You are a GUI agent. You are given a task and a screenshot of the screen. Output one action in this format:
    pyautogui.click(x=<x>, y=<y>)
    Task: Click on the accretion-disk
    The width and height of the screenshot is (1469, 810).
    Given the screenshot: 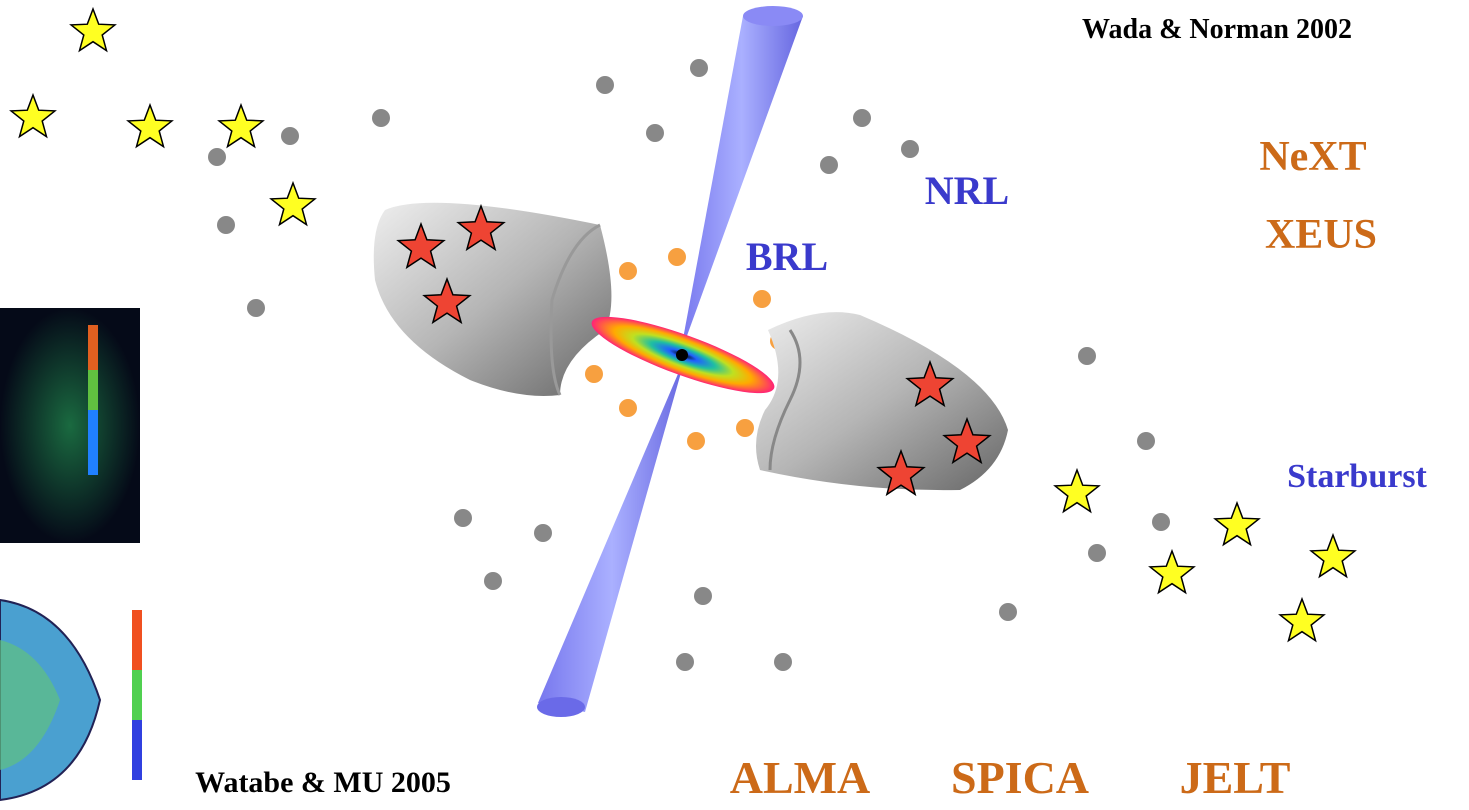 What is the action you would take?
    pyautogui.click(x=683, y=355)
    